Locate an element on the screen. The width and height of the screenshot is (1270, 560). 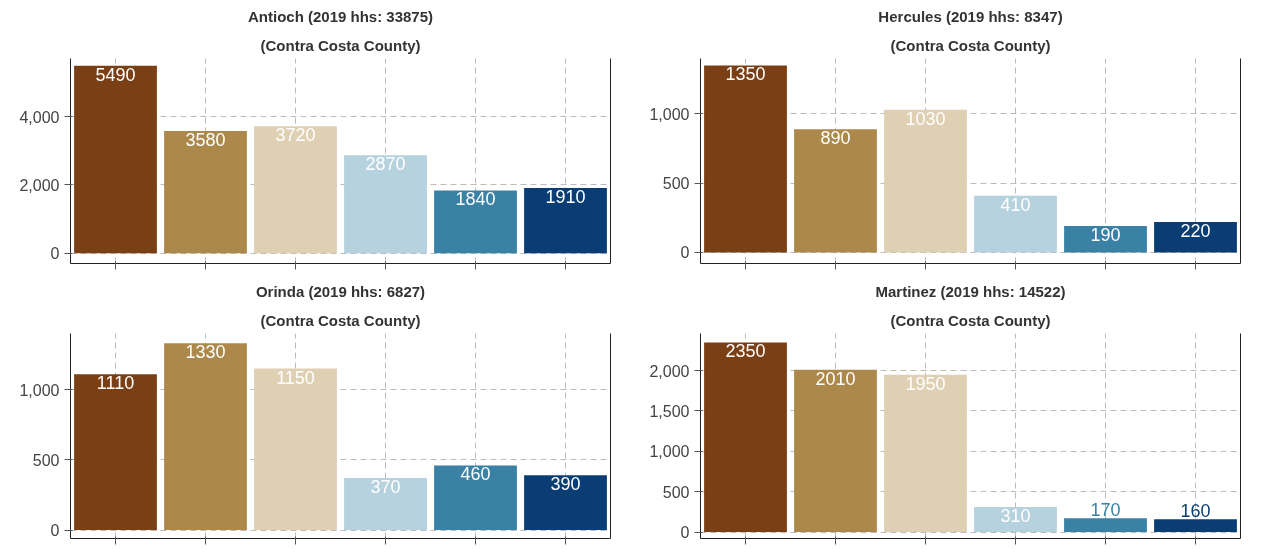
y-tick-label: 1,500 is located at coordinates (669, 411).